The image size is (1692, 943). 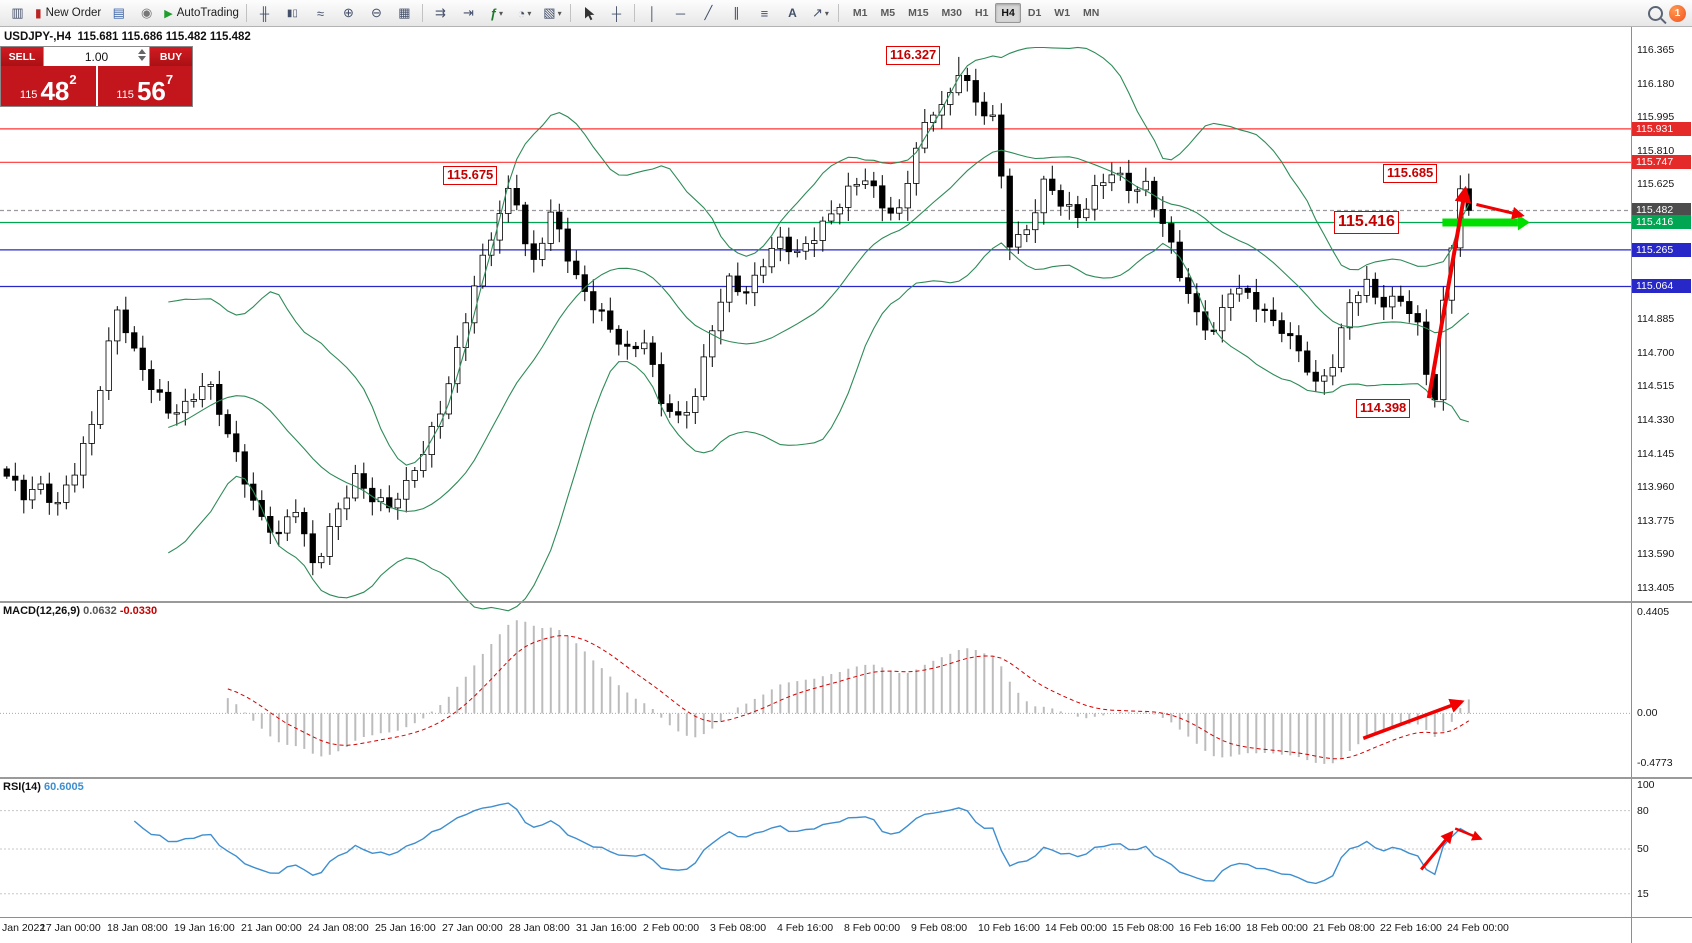 I want to click on metaeditor-button: ▤, so click(x=118, y=13).